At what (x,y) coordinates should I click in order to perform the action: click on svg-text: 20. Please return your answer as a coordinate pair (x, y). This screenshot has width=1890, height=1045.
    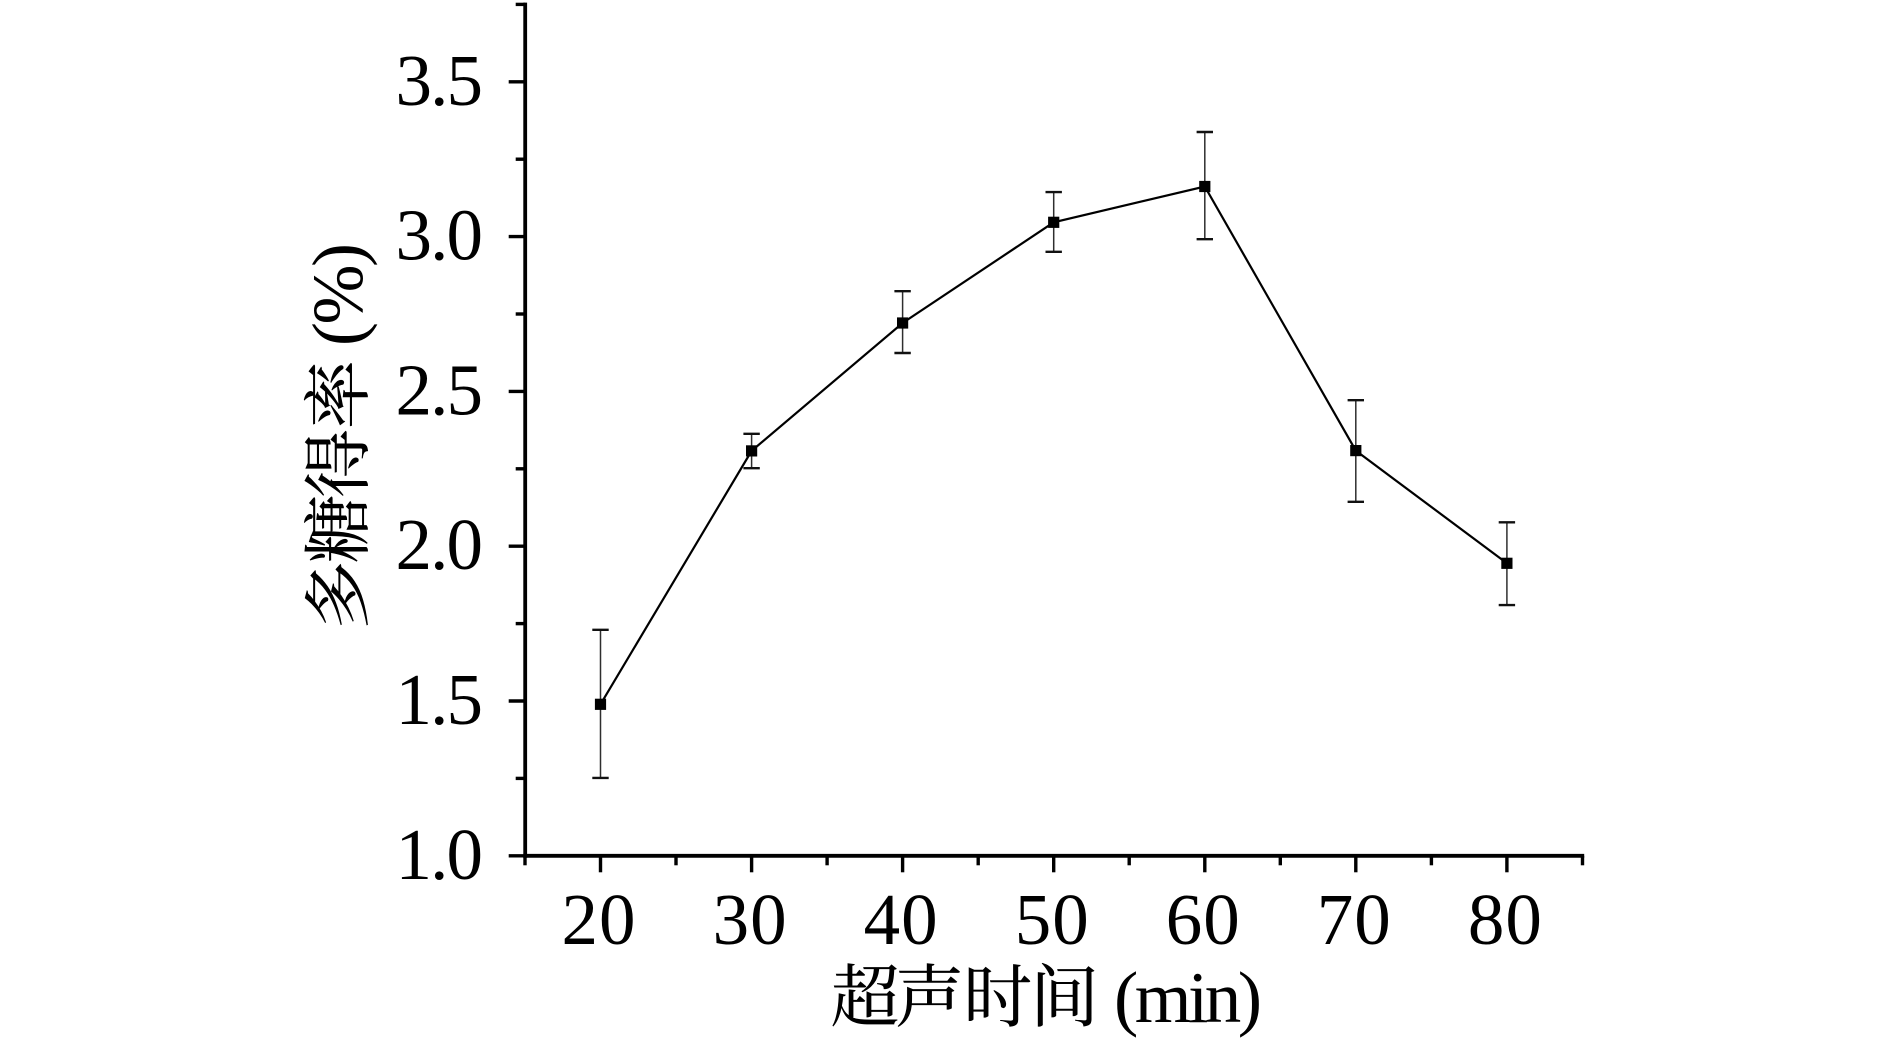
    Looking at the image, I should click on (599, 919).